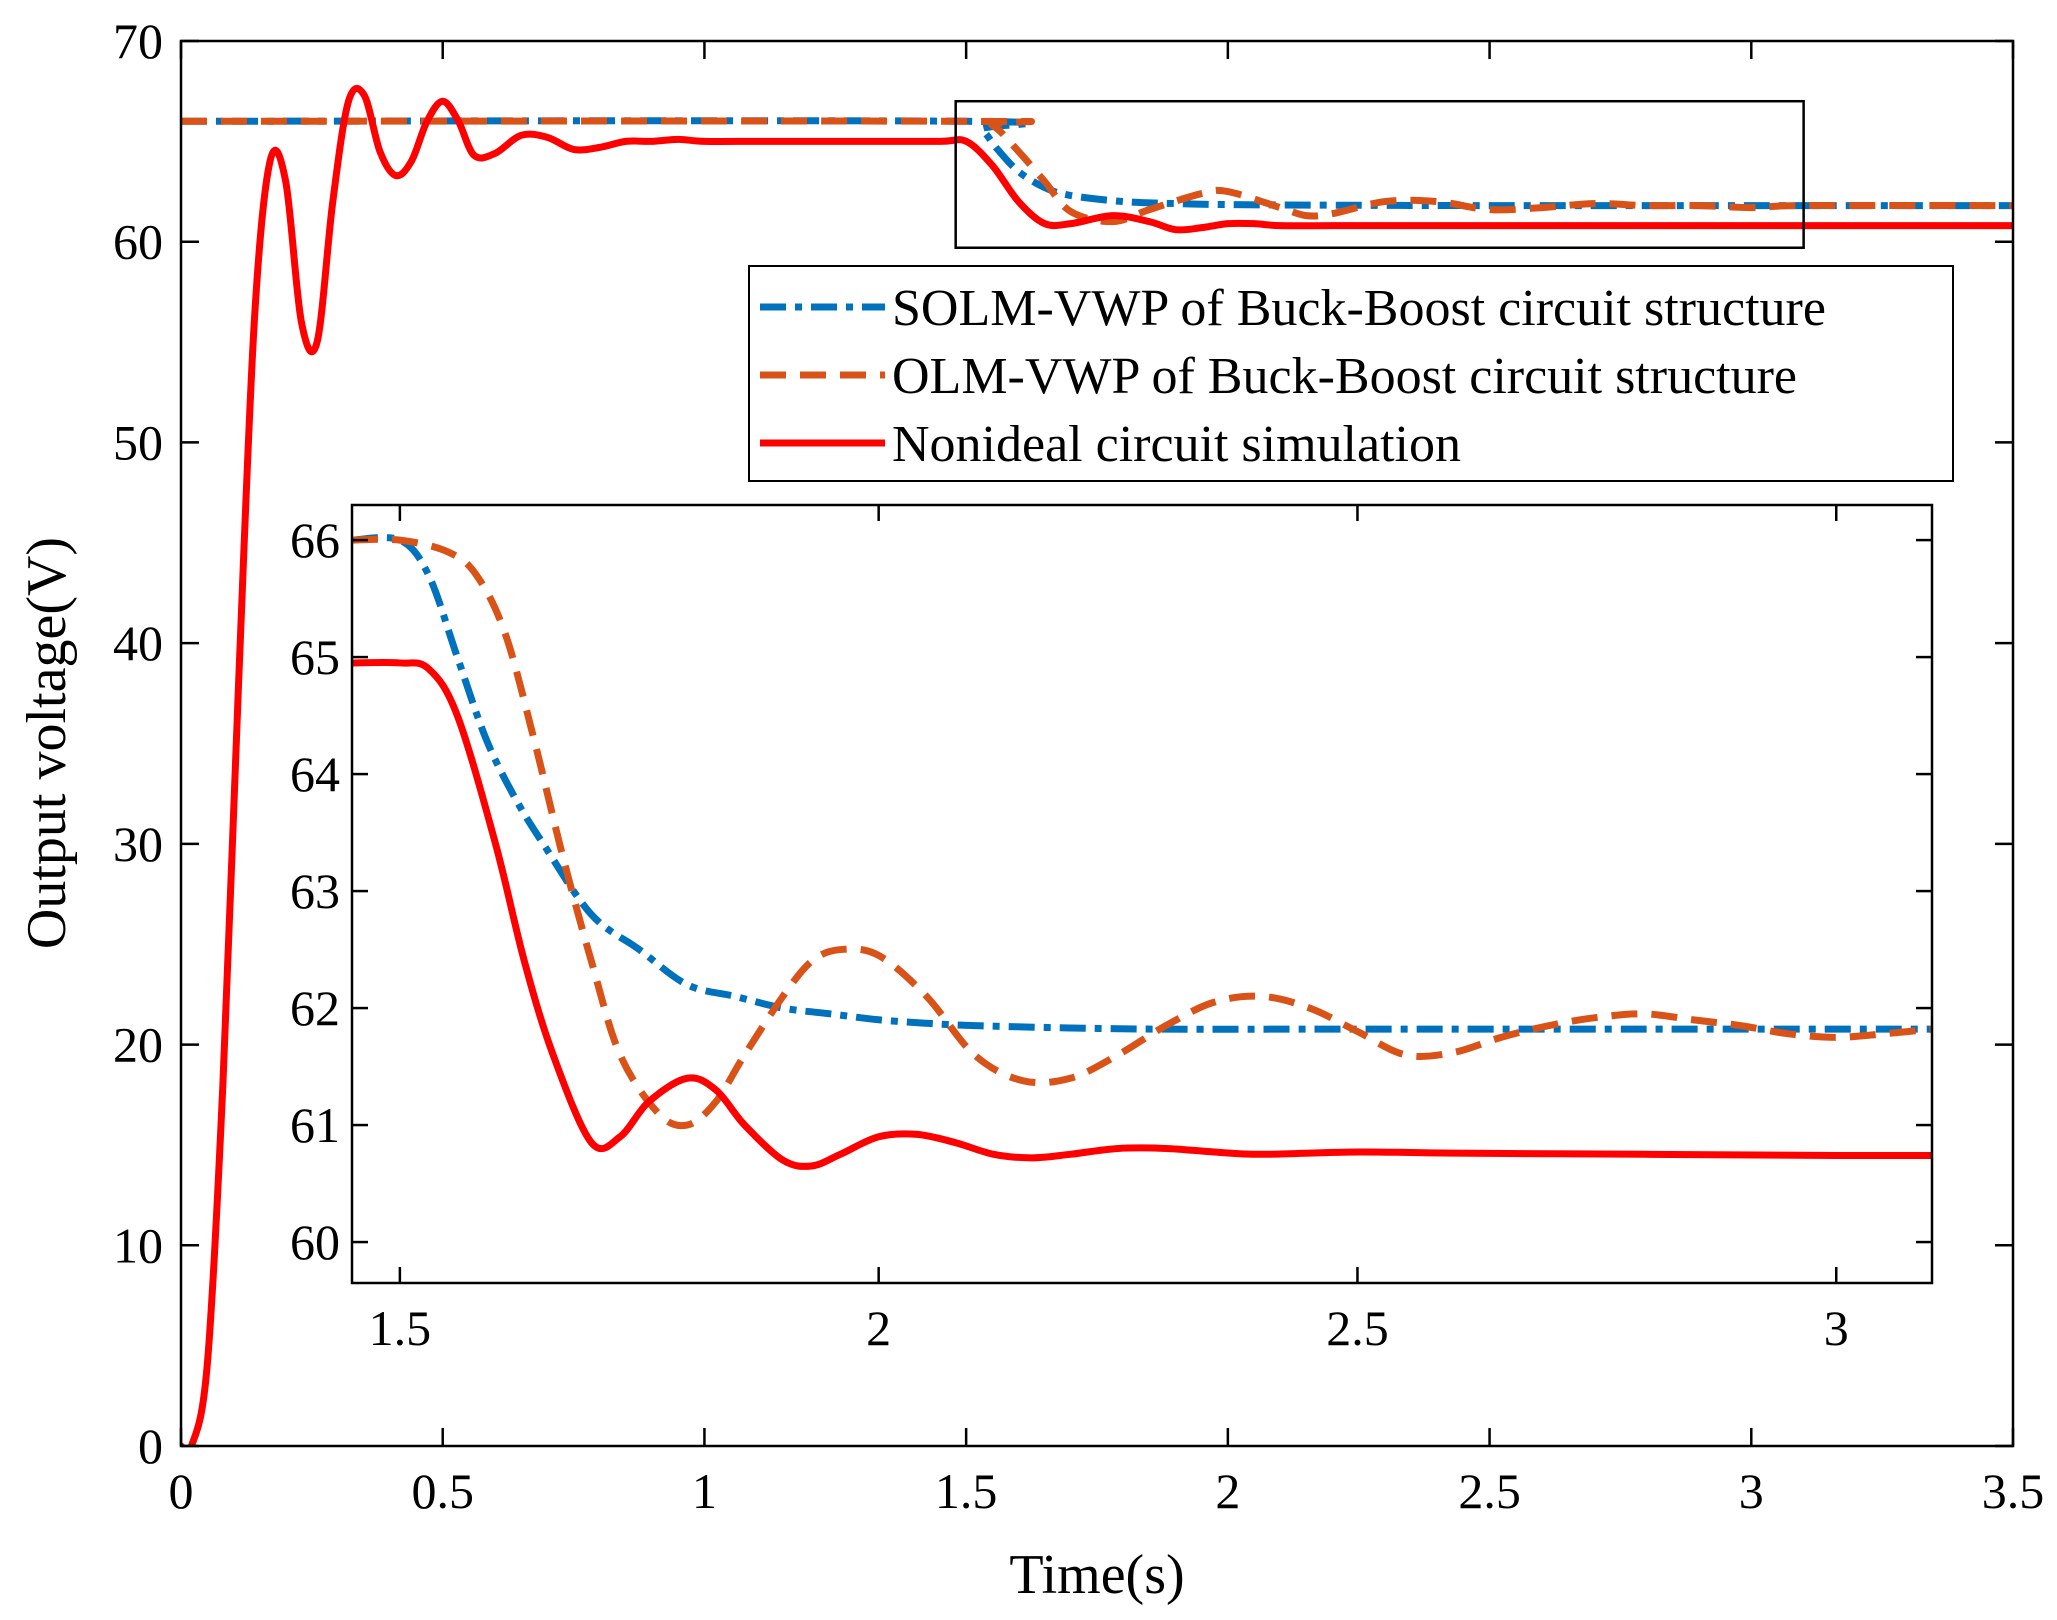 This screenshot has width=2057, height=1620. I want to click on legend-box, so click(1351, 373).